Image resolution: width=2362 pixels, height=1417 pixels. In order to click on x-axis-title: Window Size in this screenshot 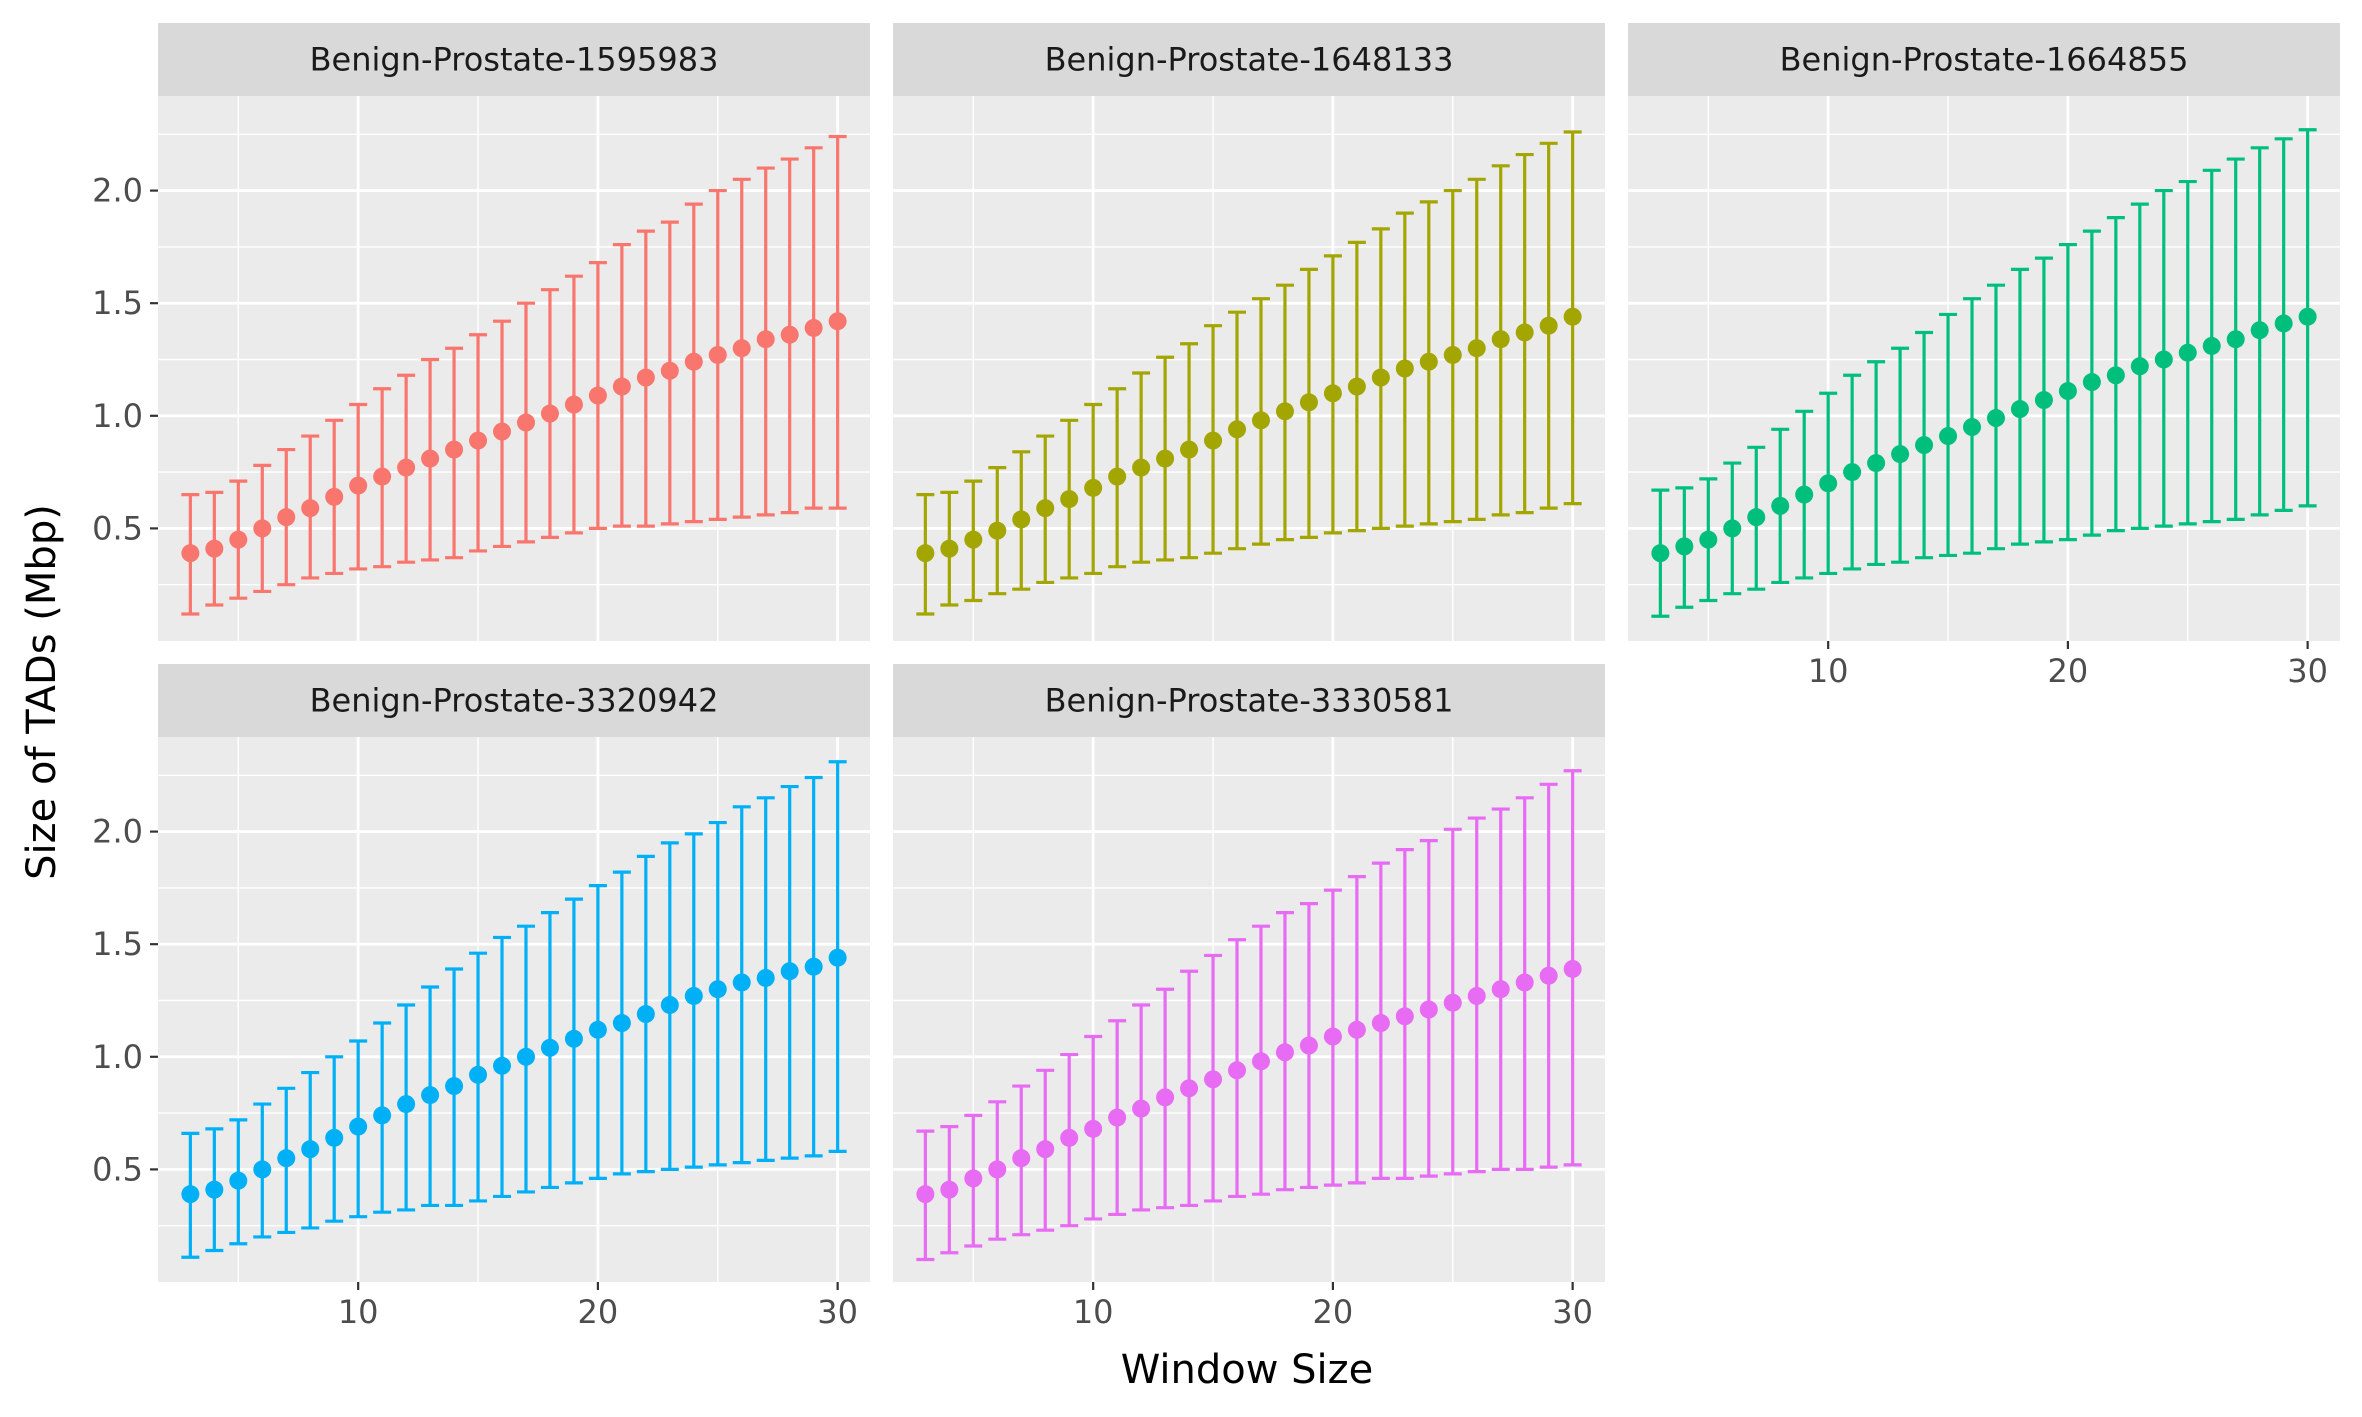, I will do `click(1247, 1370)`.